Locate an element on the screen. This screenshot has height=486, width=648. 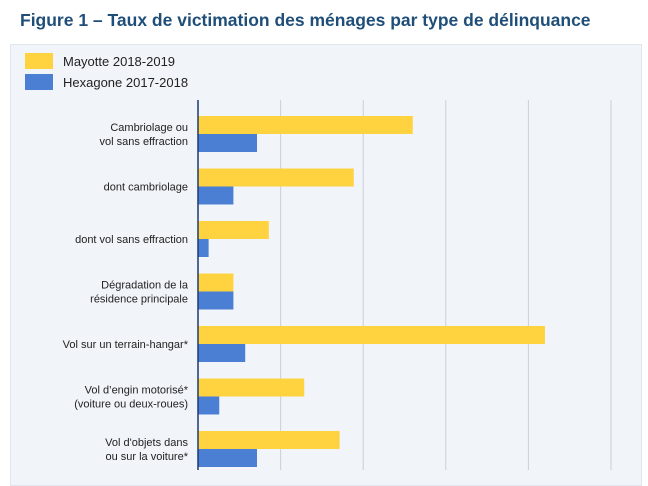
category-label: dont vol sans effraction is located at coordinates (131, 240).